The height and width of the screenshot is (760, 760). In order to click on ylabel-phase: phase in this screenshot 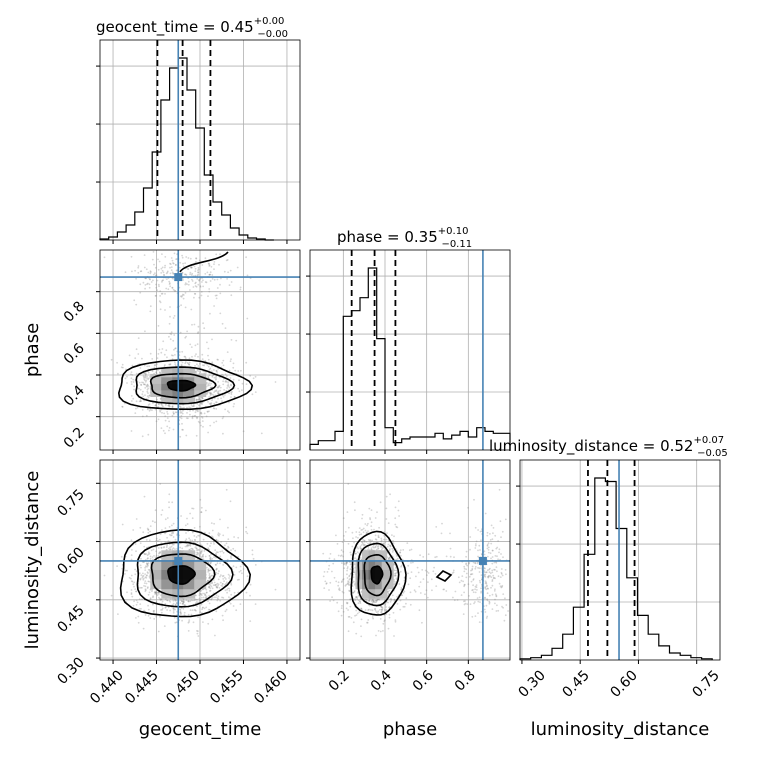, I will do `click(32, 350)`.